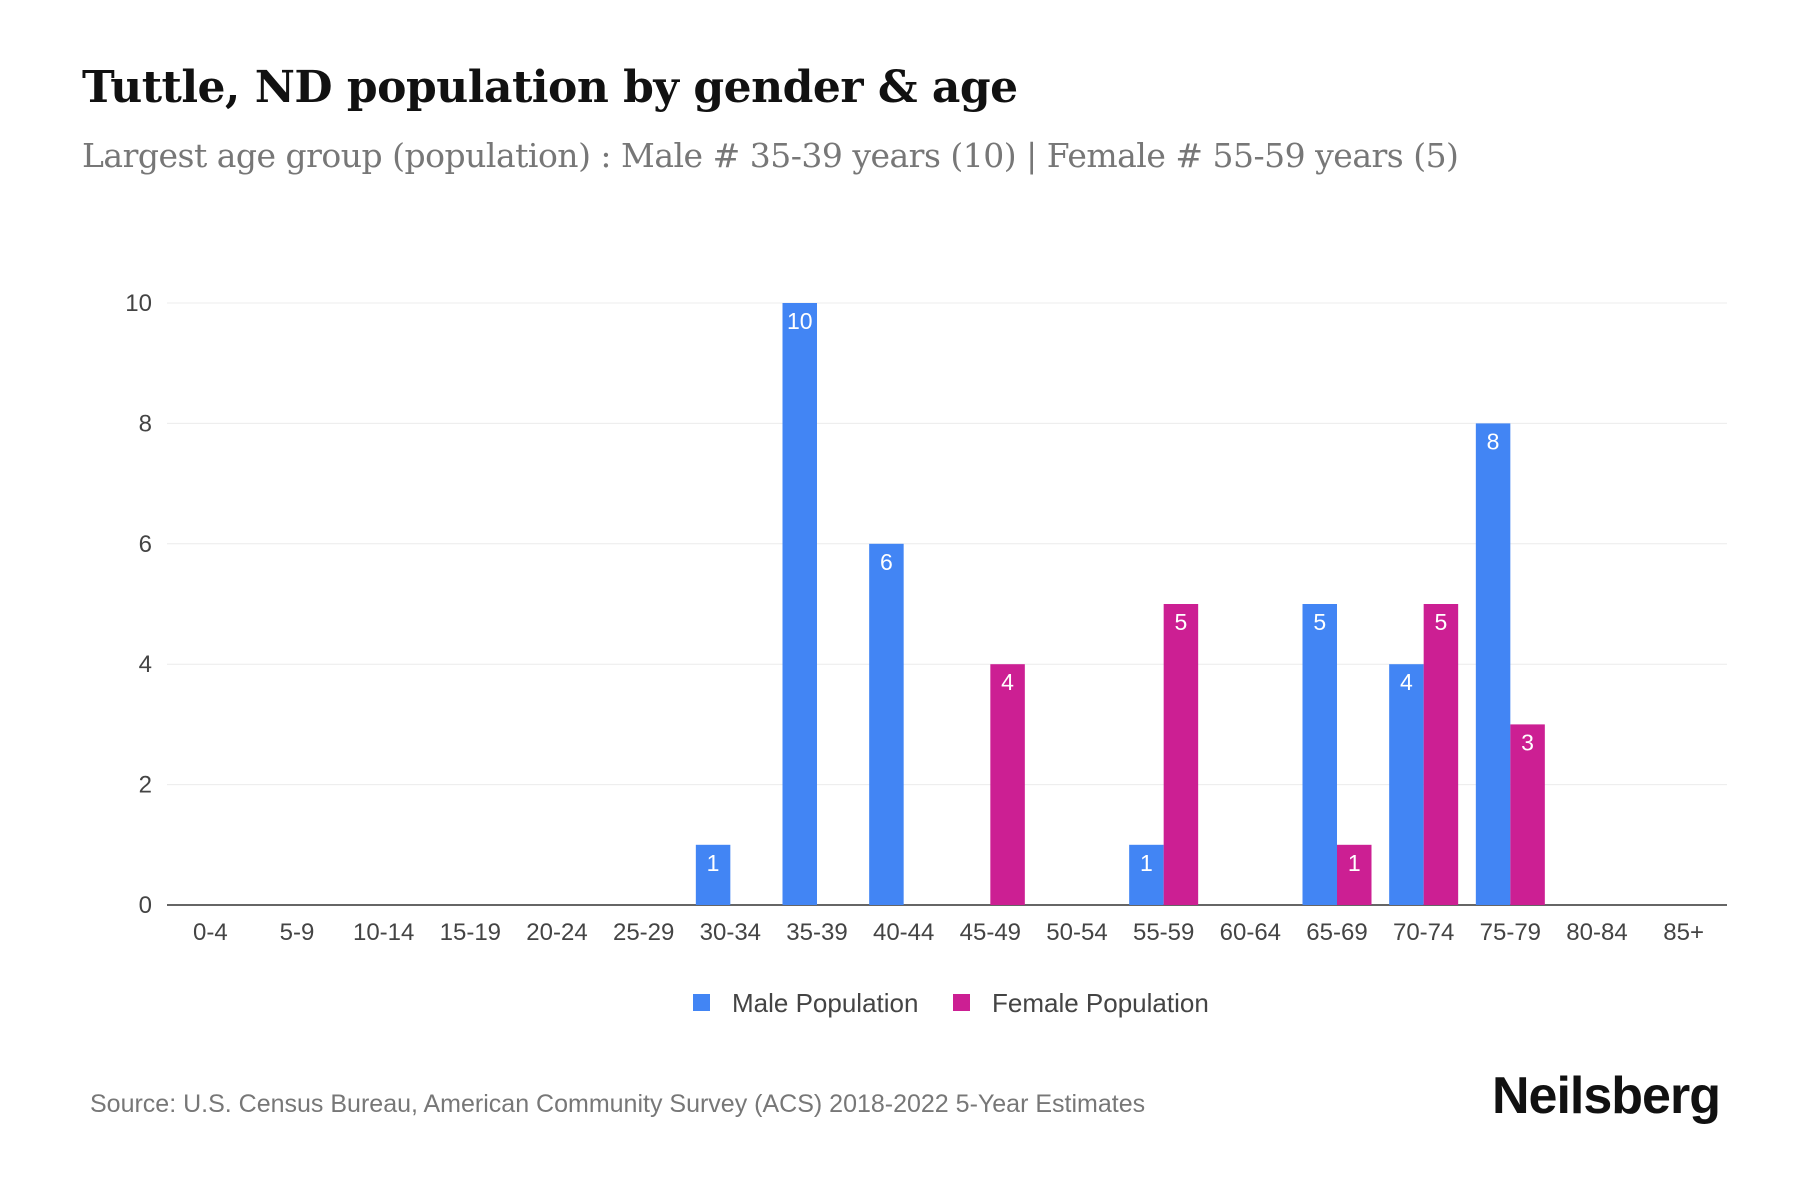  Describe the element at coordinates (1527, 742) in the screenshot. I see `data-label: 3` at that location.